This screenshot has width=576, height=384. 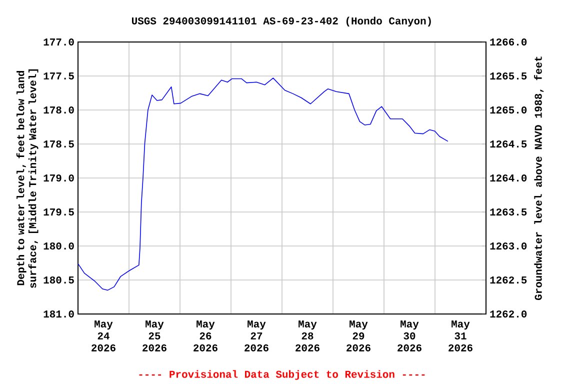 What do you see at coordinates (59, 178) in the screenshot?
I see `y-tick-label: 179.0` at bounding box center [59, 178].